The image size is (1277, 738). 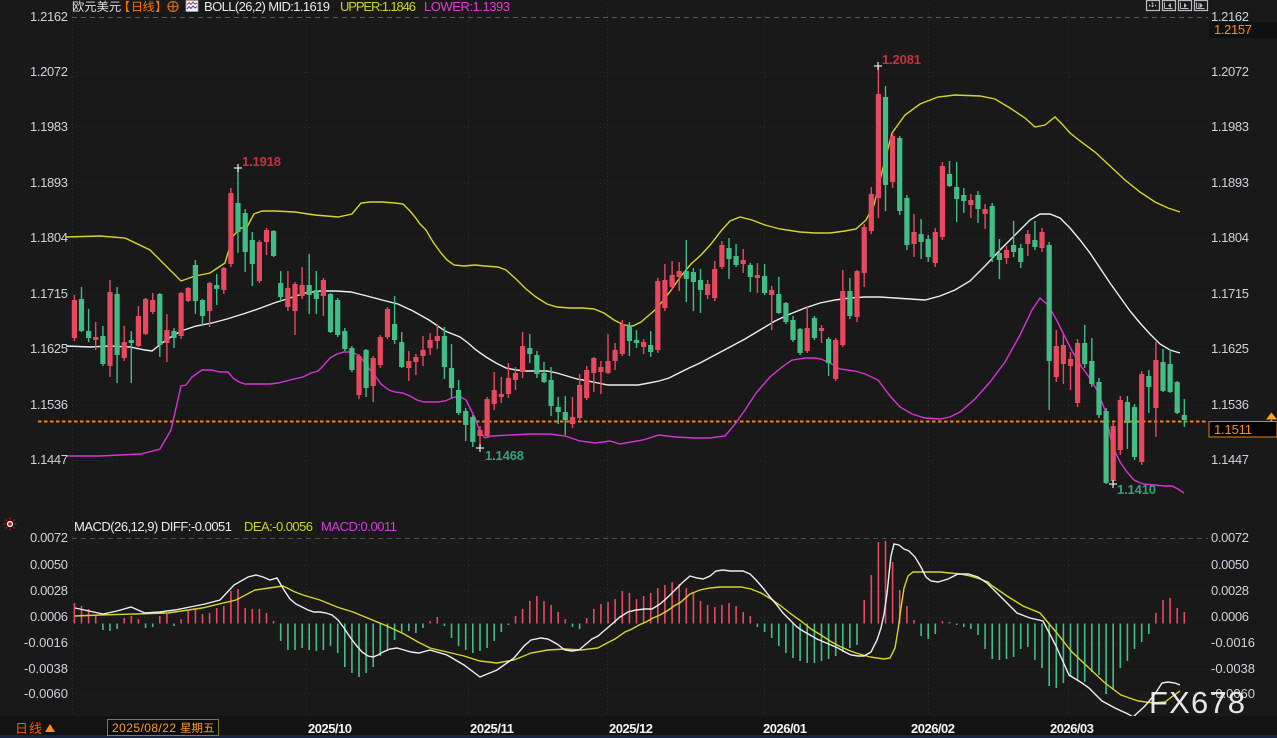 What do you see at coordinates (359, 526) in the screenshot?
I see `svg-text: MACD:0.0011` at bounding box center [359, 526].